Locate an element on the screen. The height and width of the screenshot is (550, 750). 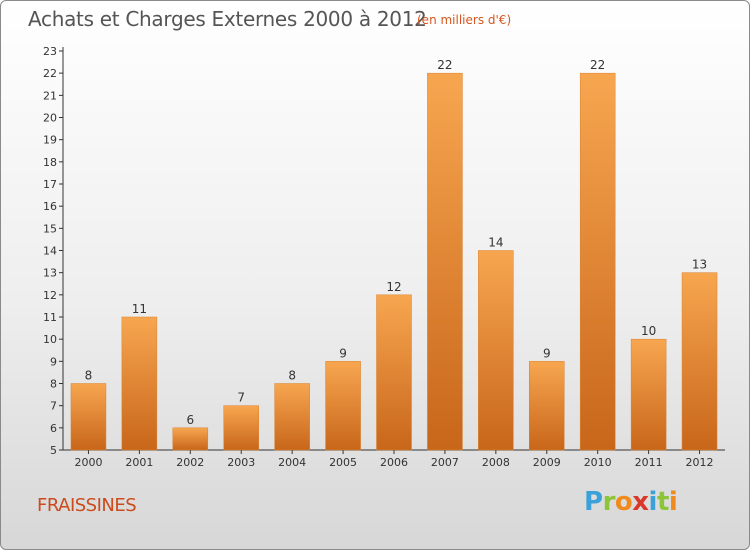
bar-2004 is located at coordinates (292, 417).